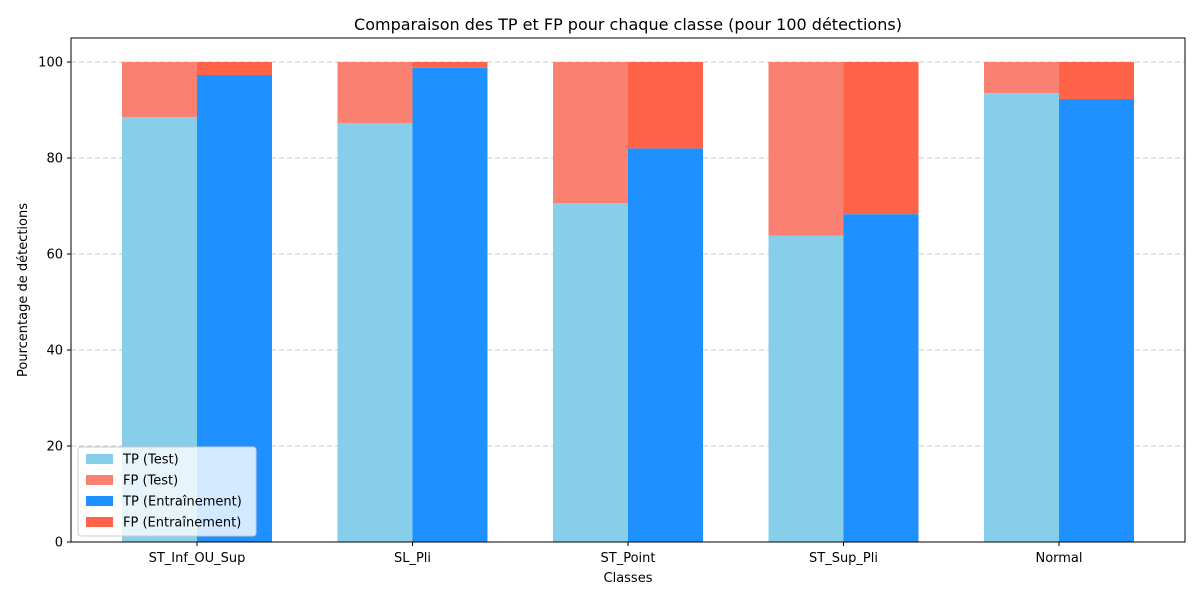 Image resolution: width=1200 pixels, height=600 pixels. Describe the element at coordinates (59, 543) in the screenshot. I see `y-tick-label: 0` at that location.